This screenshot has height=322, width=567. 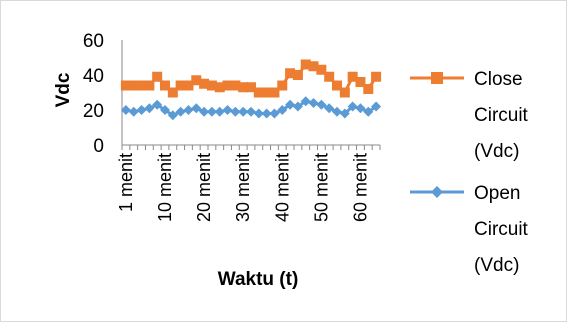 I want to click on legend: Close Circuit (Vdc) Open Circuit (Vdc), so click(x=469, y=172).